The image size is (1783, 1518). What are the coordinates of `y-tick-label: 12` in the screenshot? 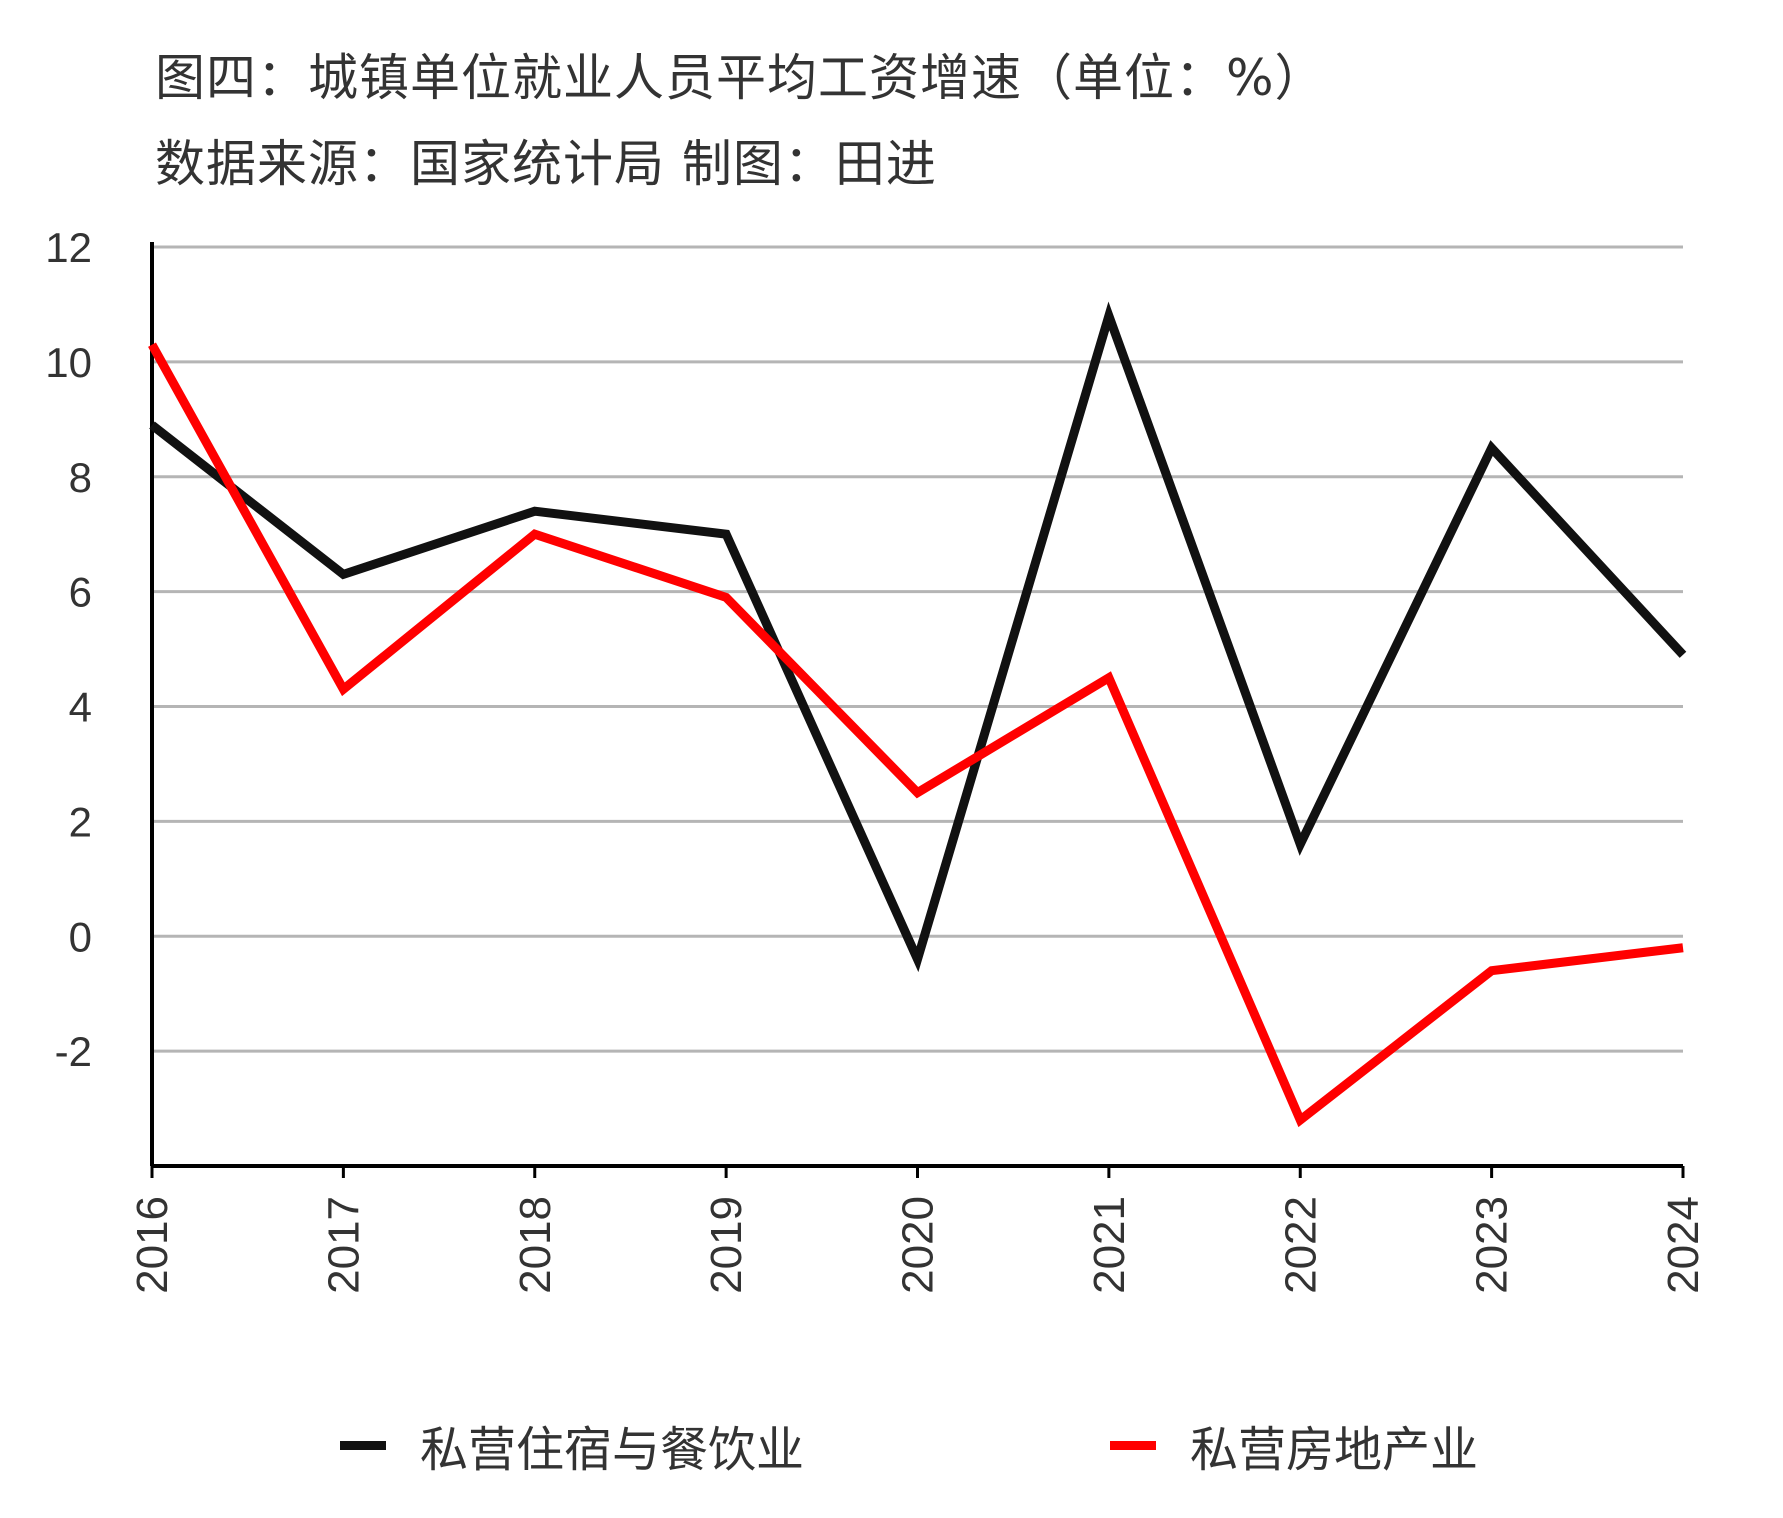 It's located at (68, 247).